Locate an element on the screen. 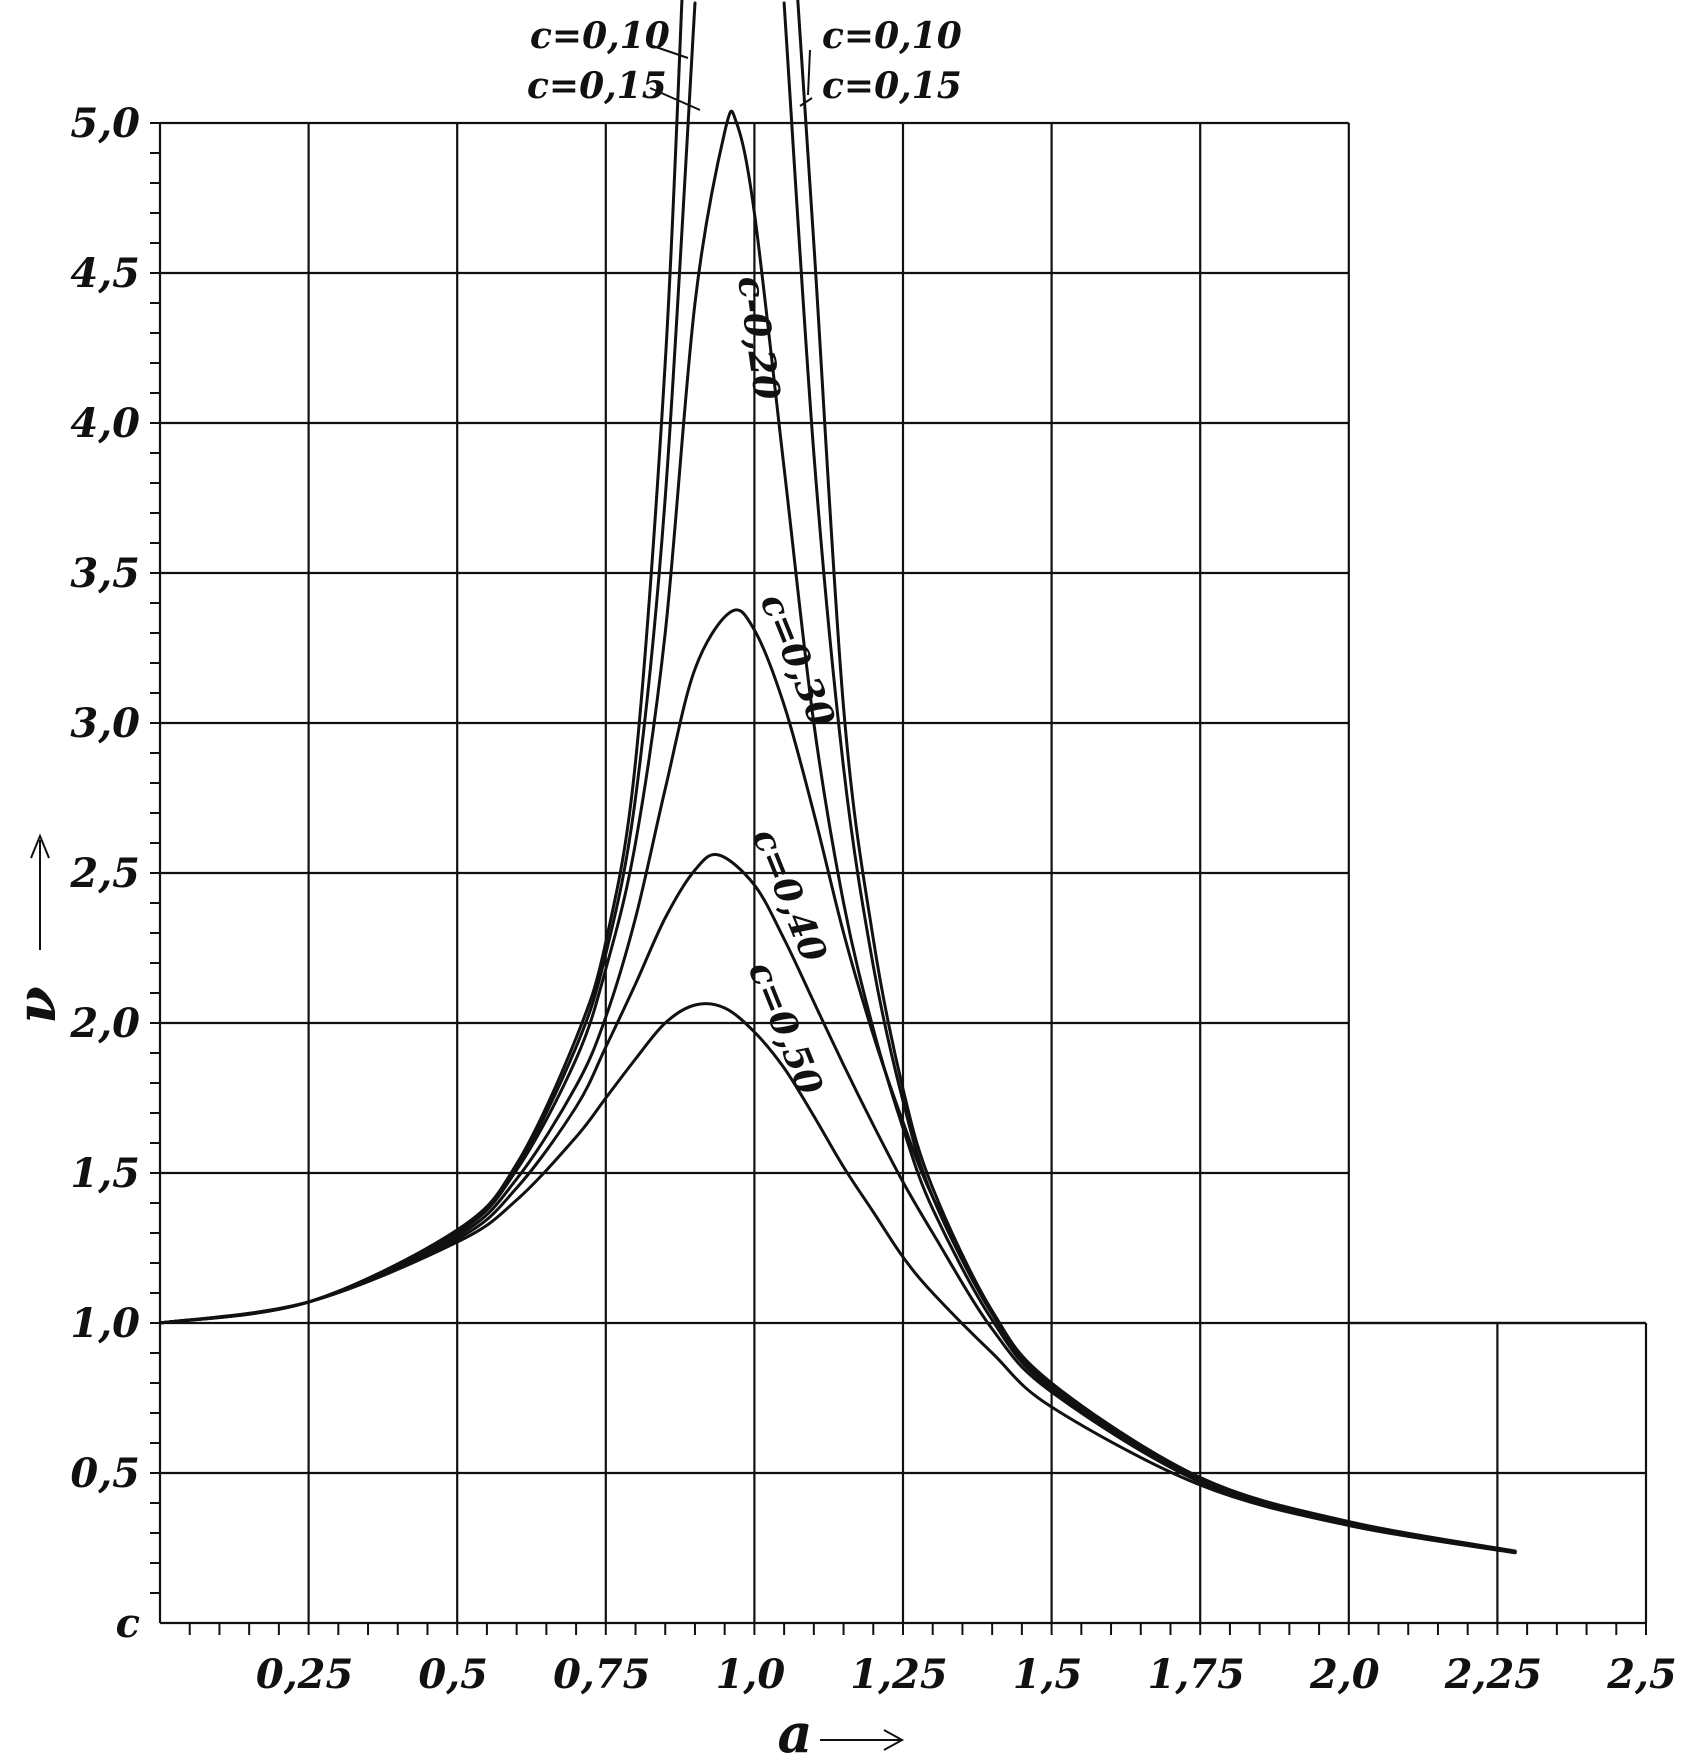 This screenshot has width=1690, height=1762. x-tick-label: 2,5 is located at coordinates (1641, 1674).